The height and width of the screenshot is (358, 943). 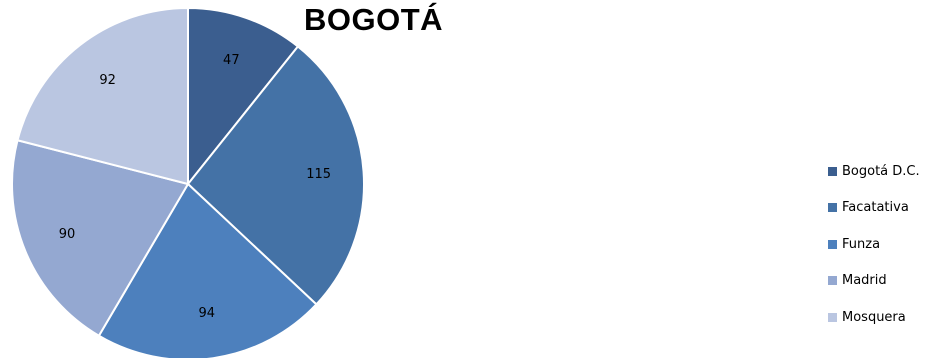 I want to click on pie-slice-bogota-d-c, so click(x=243, y=96).